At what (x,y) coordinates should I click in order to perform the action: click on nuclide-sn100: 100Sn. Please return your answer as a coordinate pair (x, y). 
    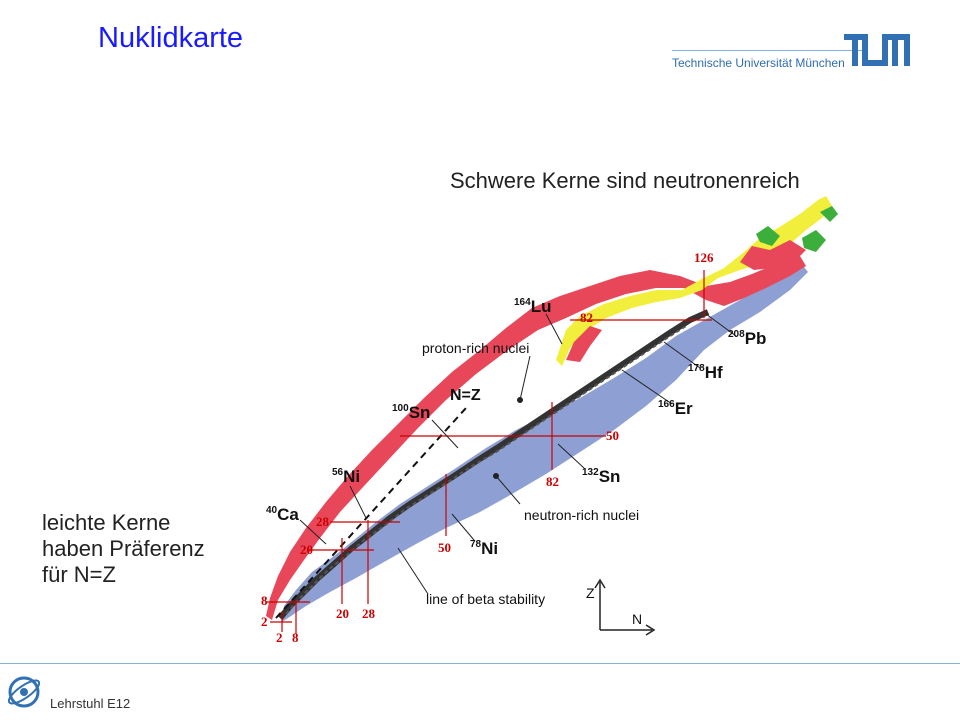
    Looking at the image, I should click on (411, 412).